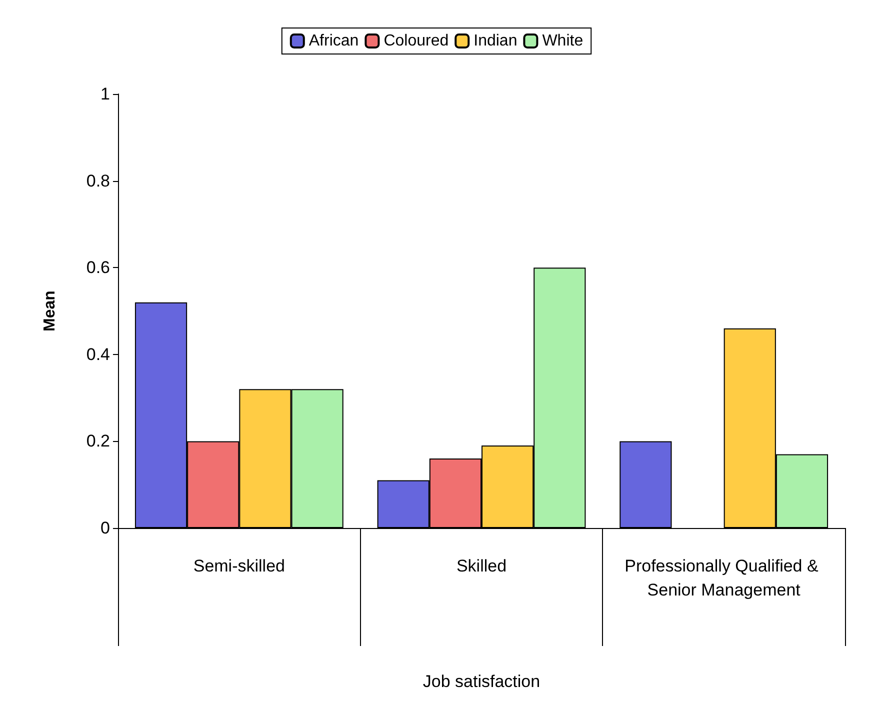 This screenshot has height=711, width=873. I want to click on y-tick-label: 0.2, so click(98, 441).